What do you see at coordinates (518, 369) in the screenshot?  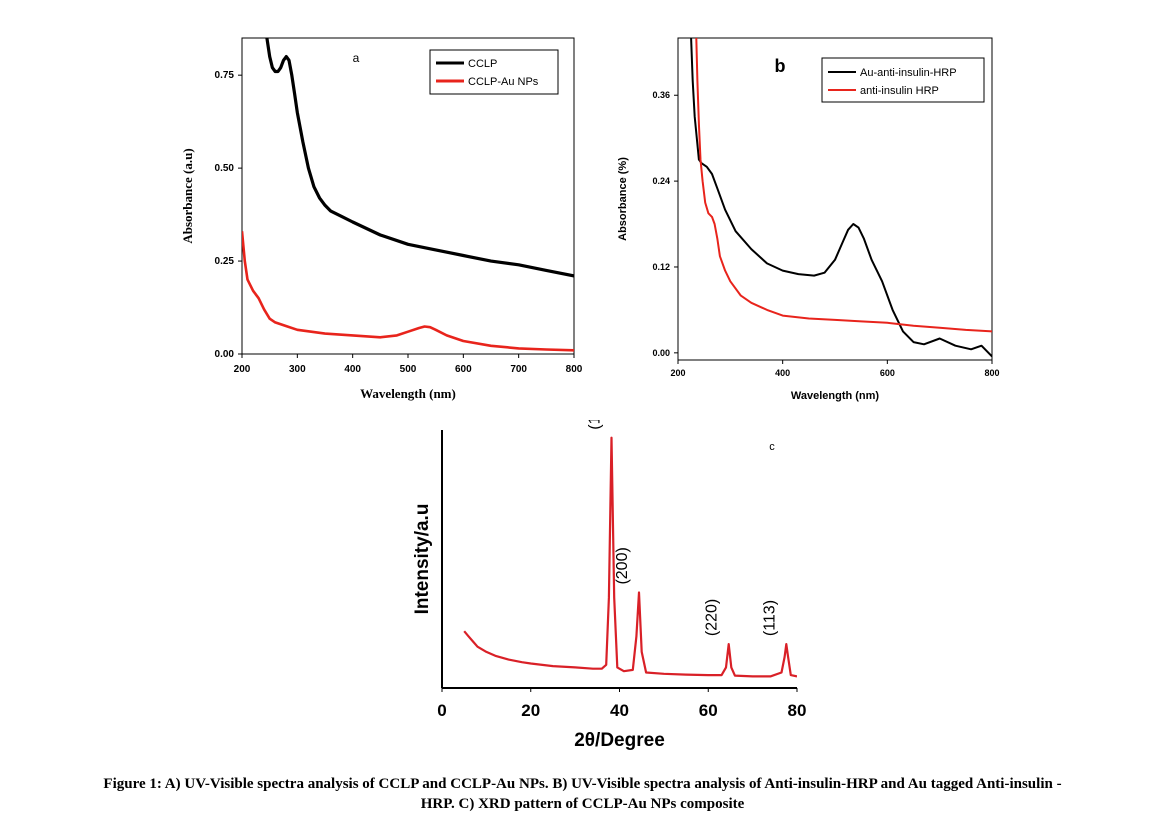 I see `x-tick-label: 700` at bounding box center [518, 369].